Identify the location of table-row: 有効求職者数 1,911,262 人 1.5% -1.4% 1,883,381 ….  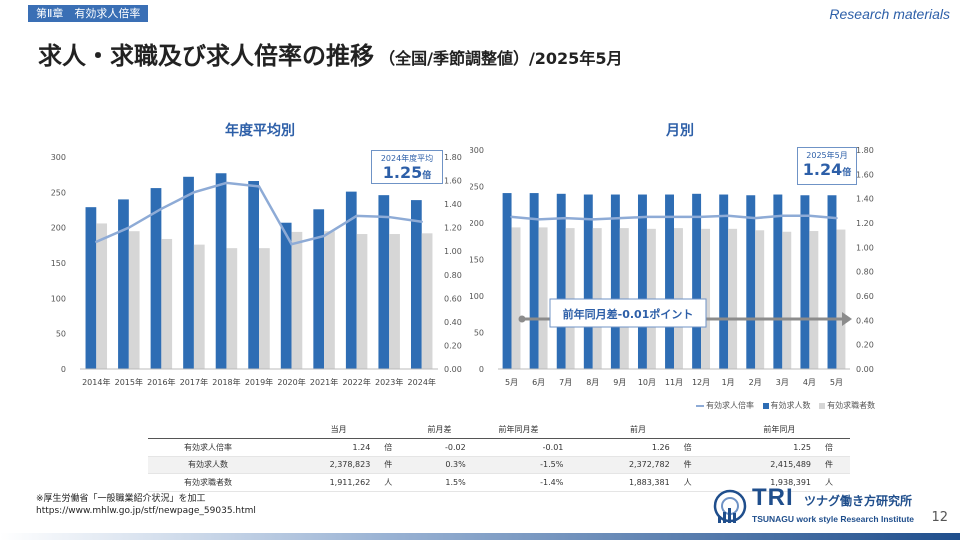
(499, 482).